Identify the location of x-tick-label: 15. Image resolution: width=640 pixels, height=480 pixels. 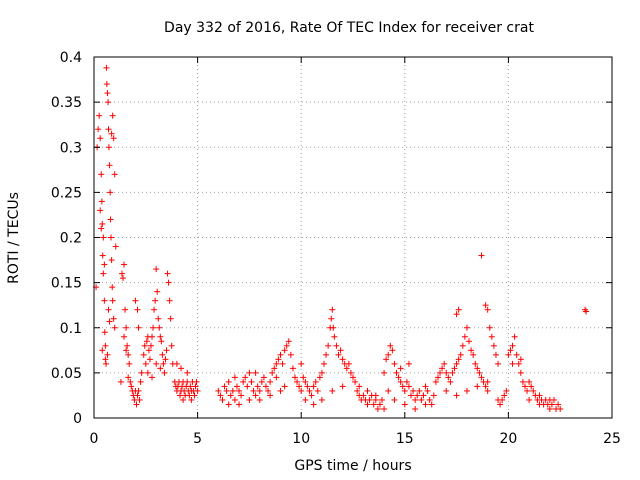
(405, 439).